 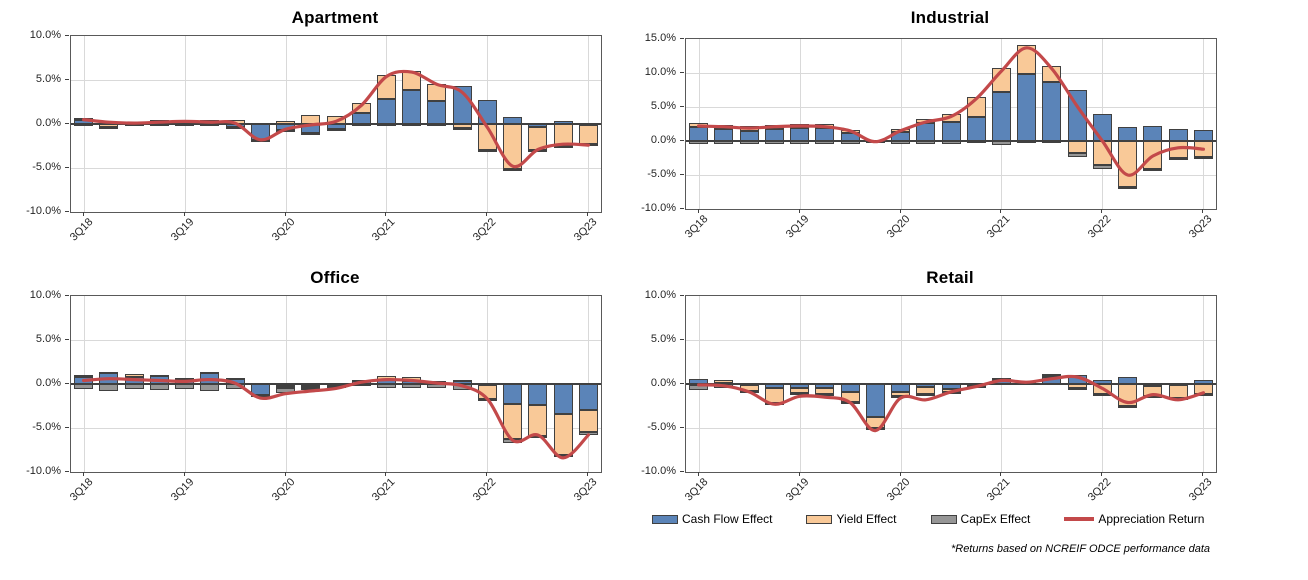 What do you see at coordinates (665, 519) in the screenshot?
I see `cash-flow-swatch-icon` at bounding box center [665, 519].